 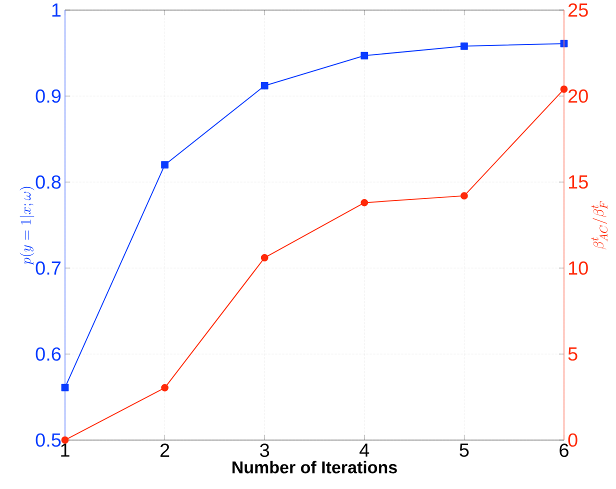 What do you see at coordinates (573, 354) in the screenshot?
I see `y2-tick-label: 5` at bounding box center [573, 354].